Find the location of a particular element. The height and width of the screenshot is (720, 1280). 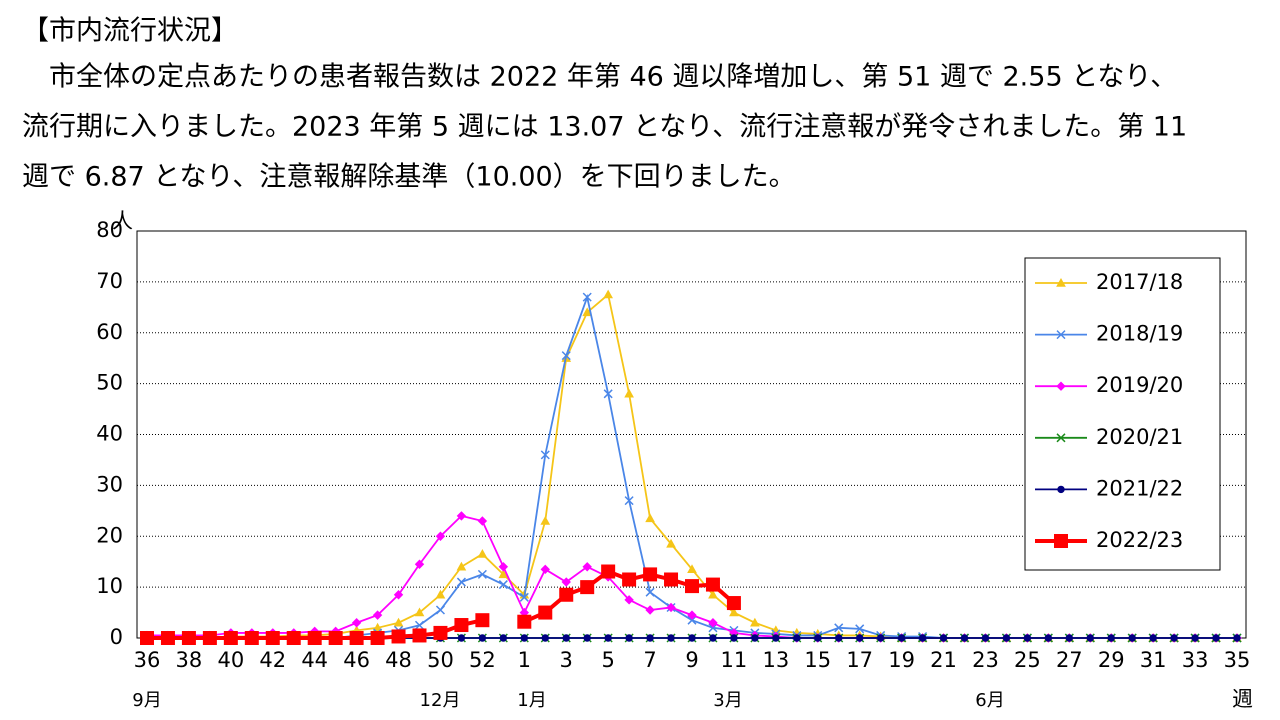

x-tick-label: 40 is located at coordinates (230, 660).